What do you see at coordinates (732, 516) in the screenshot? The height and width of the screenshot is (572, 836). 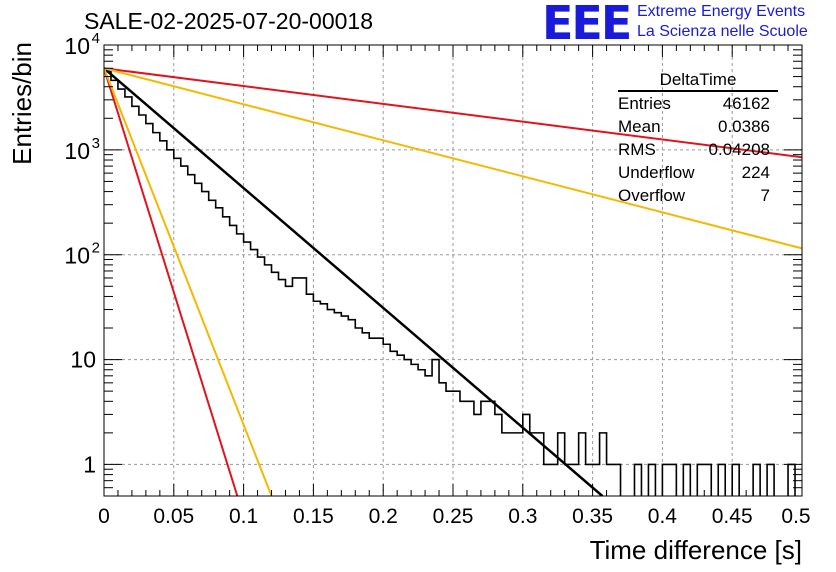 I see `x-tick-label: 0.45` at bounding box center [732, 516].